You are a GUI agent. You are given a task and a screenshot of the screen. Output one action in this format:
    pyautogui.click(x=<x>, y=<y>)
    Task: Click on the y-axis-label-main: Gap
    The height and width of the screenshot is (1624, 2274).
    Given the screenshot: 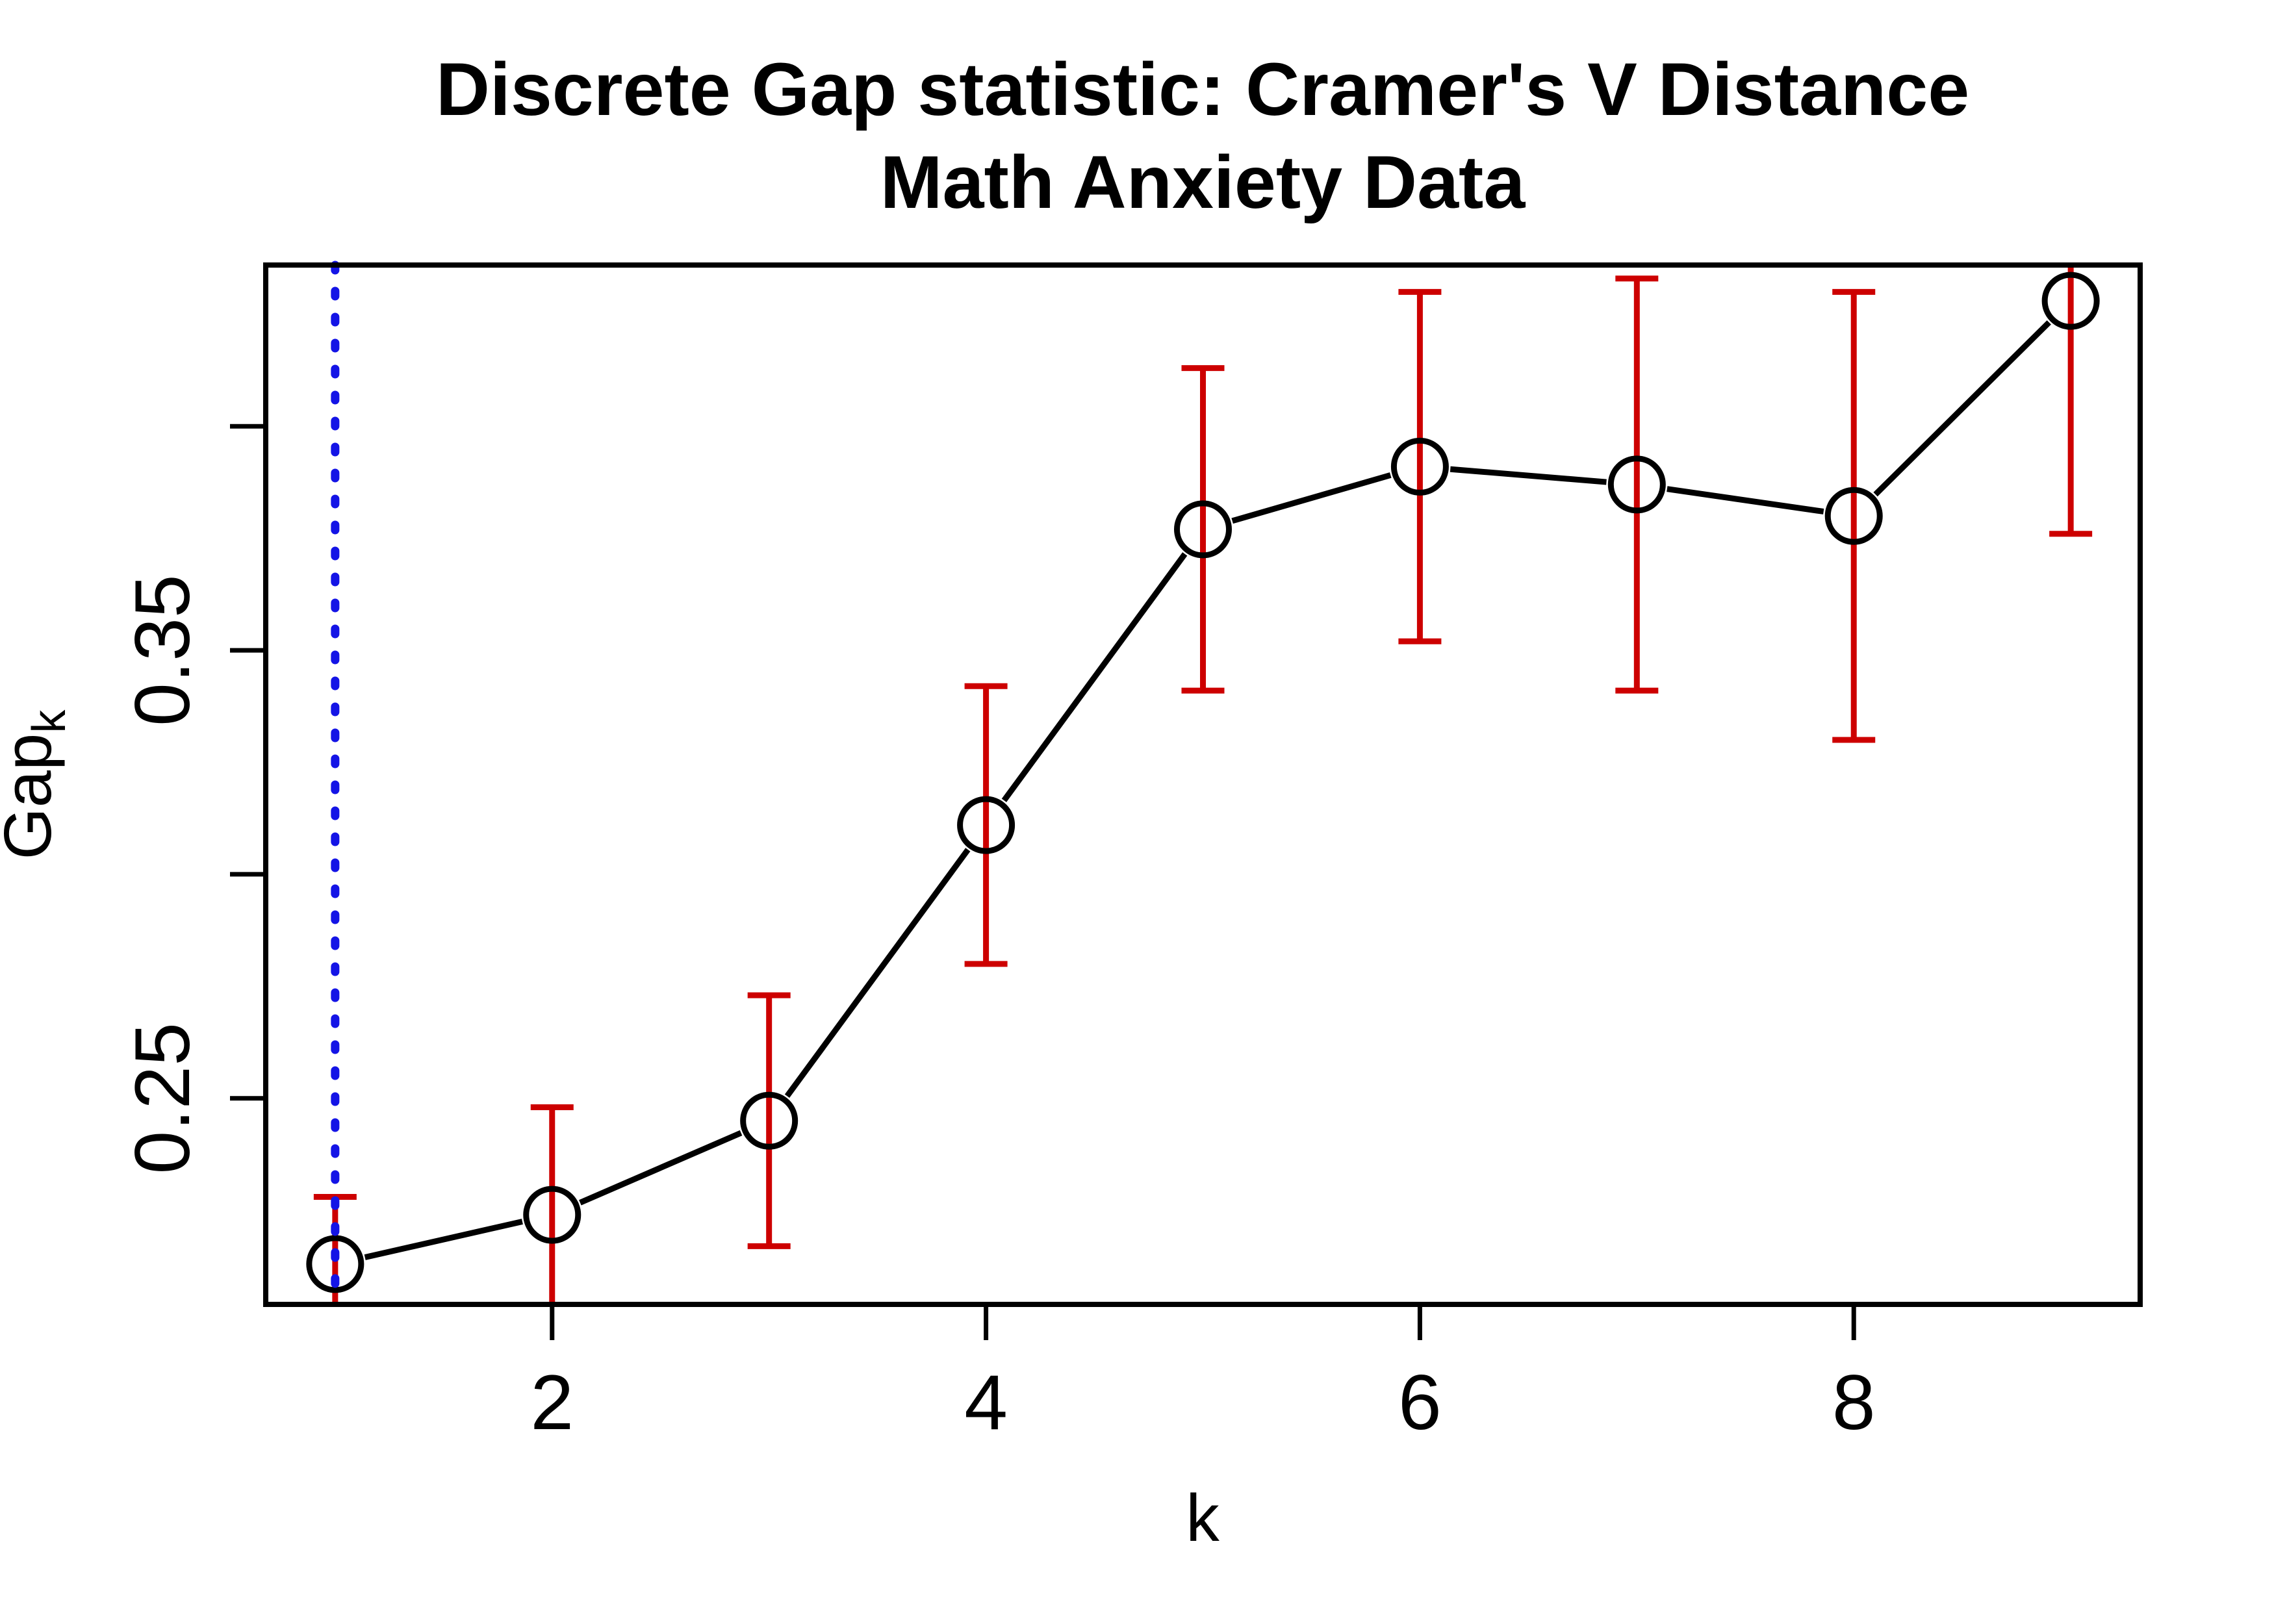 What is the action you would take?
    pyautogui.click(x=32, y=796)
    